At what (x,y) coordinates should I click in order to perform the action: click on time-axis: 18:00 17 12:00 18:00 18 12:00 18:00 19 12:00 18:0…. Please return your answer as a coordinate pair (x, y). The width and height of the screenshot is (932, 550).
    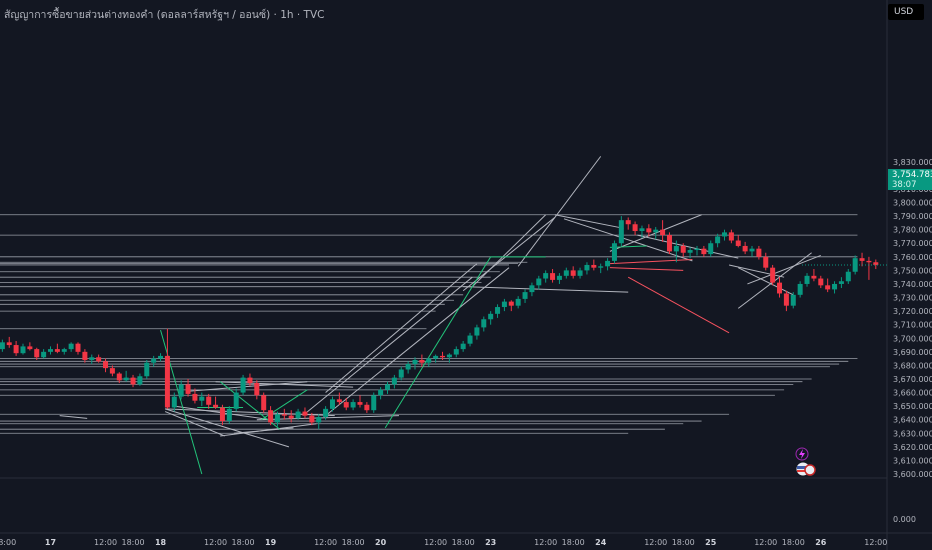
    Looking at the image, I should click on (443, 542).